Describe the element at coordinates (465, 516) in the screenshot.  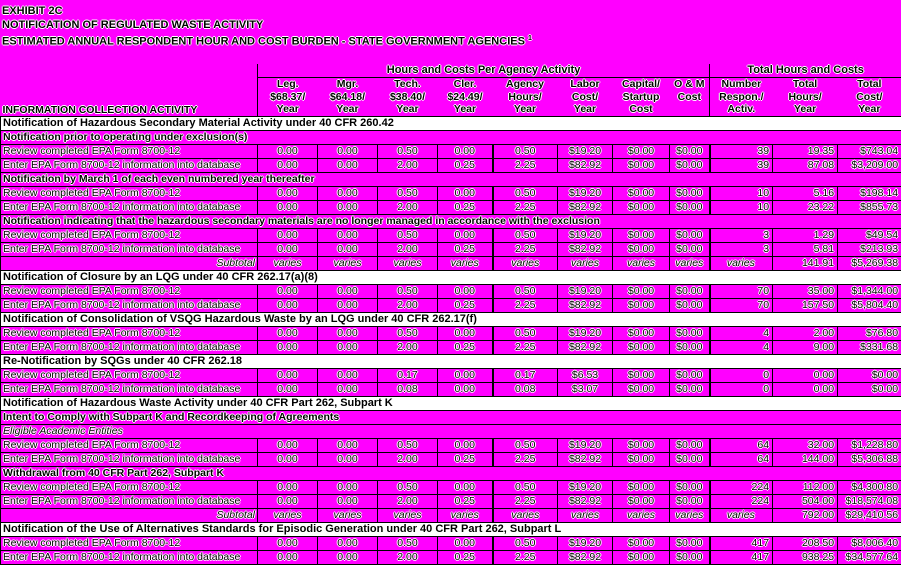
I see `cell-col3: varies` at that location.